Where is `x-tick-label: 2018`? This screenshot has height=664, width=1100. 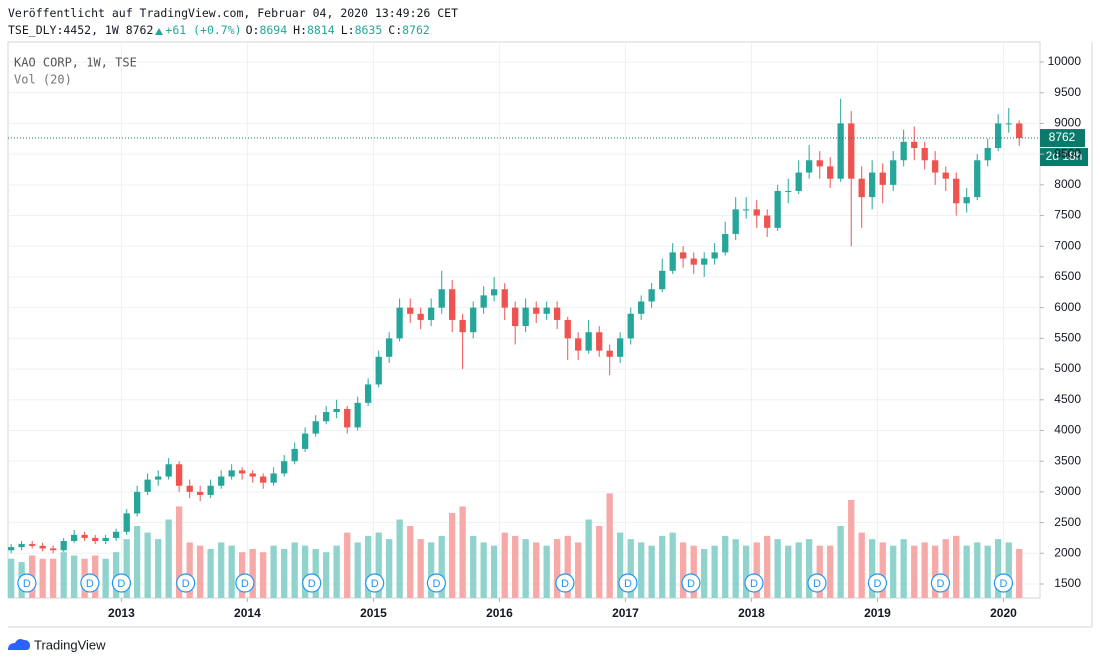
x-tick-label: 2018 is located at coordinates (751, 613).